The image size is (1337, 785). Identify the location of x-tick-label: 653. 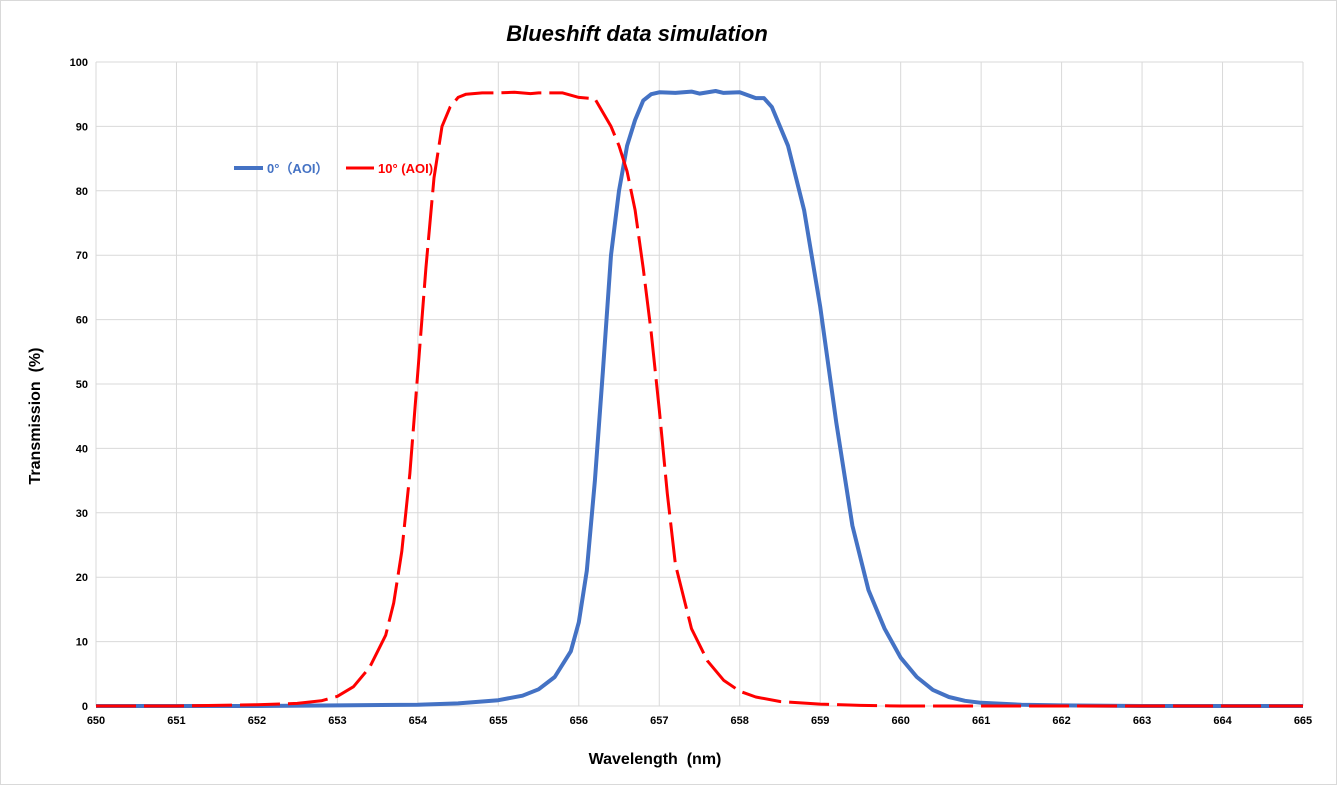
(337, 721).